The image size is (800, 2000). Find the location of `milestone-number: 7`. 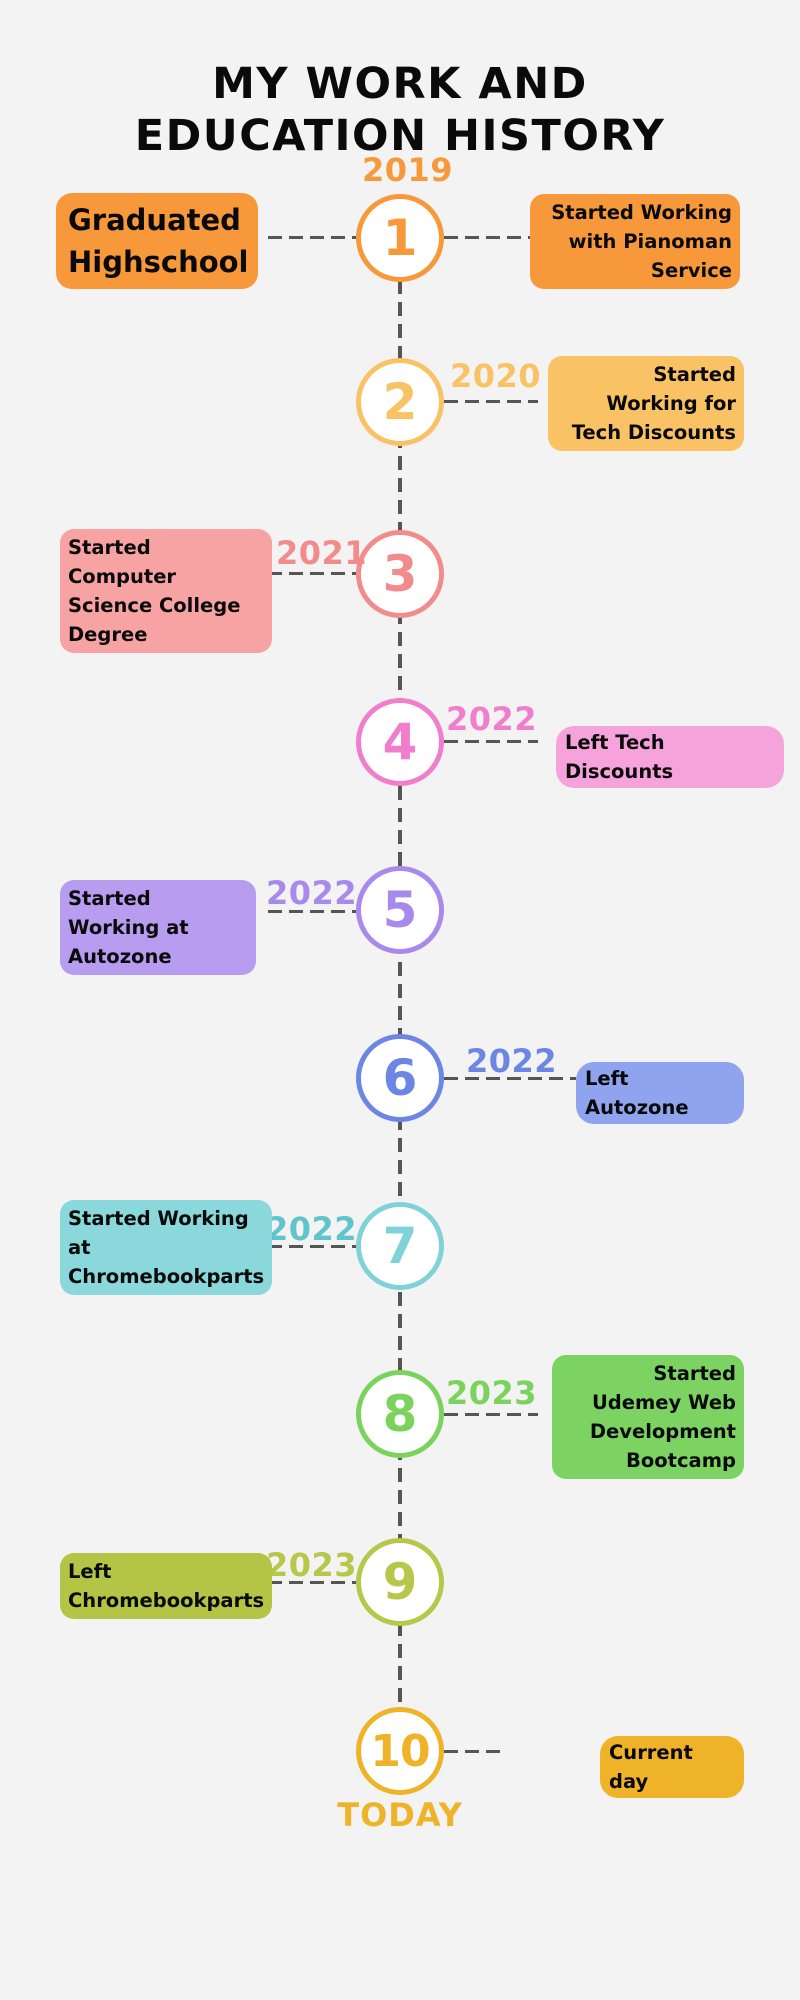

milestone-number: 7 is located at coordinates (400, 1246).